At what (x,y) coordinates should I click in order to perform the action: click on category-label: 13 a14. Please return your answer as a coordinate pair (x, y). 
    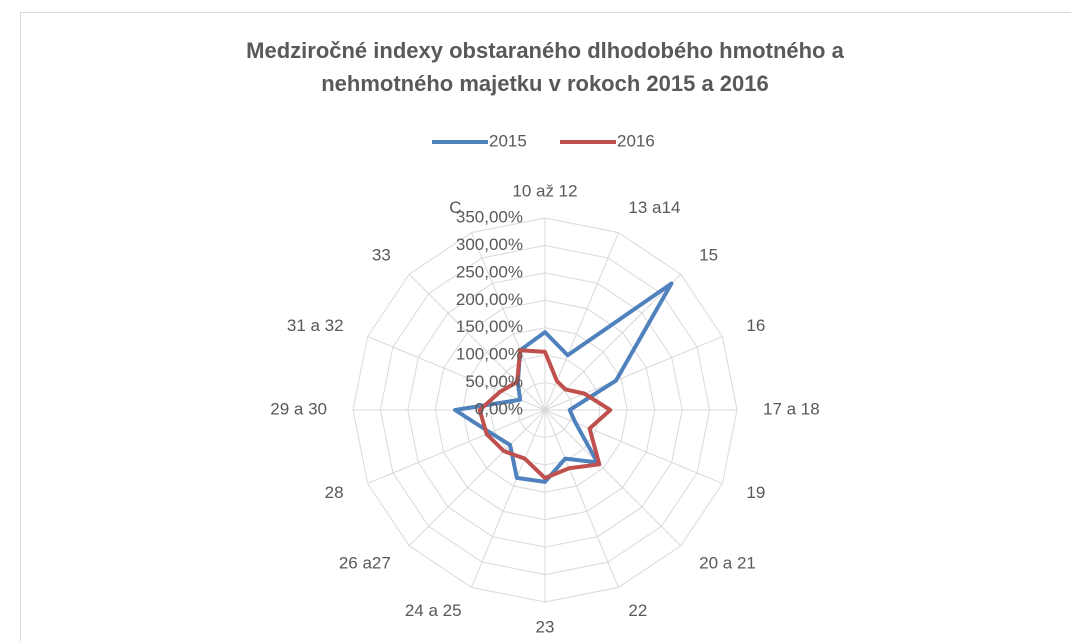
    Looking at the image, I should click on (654, 207).